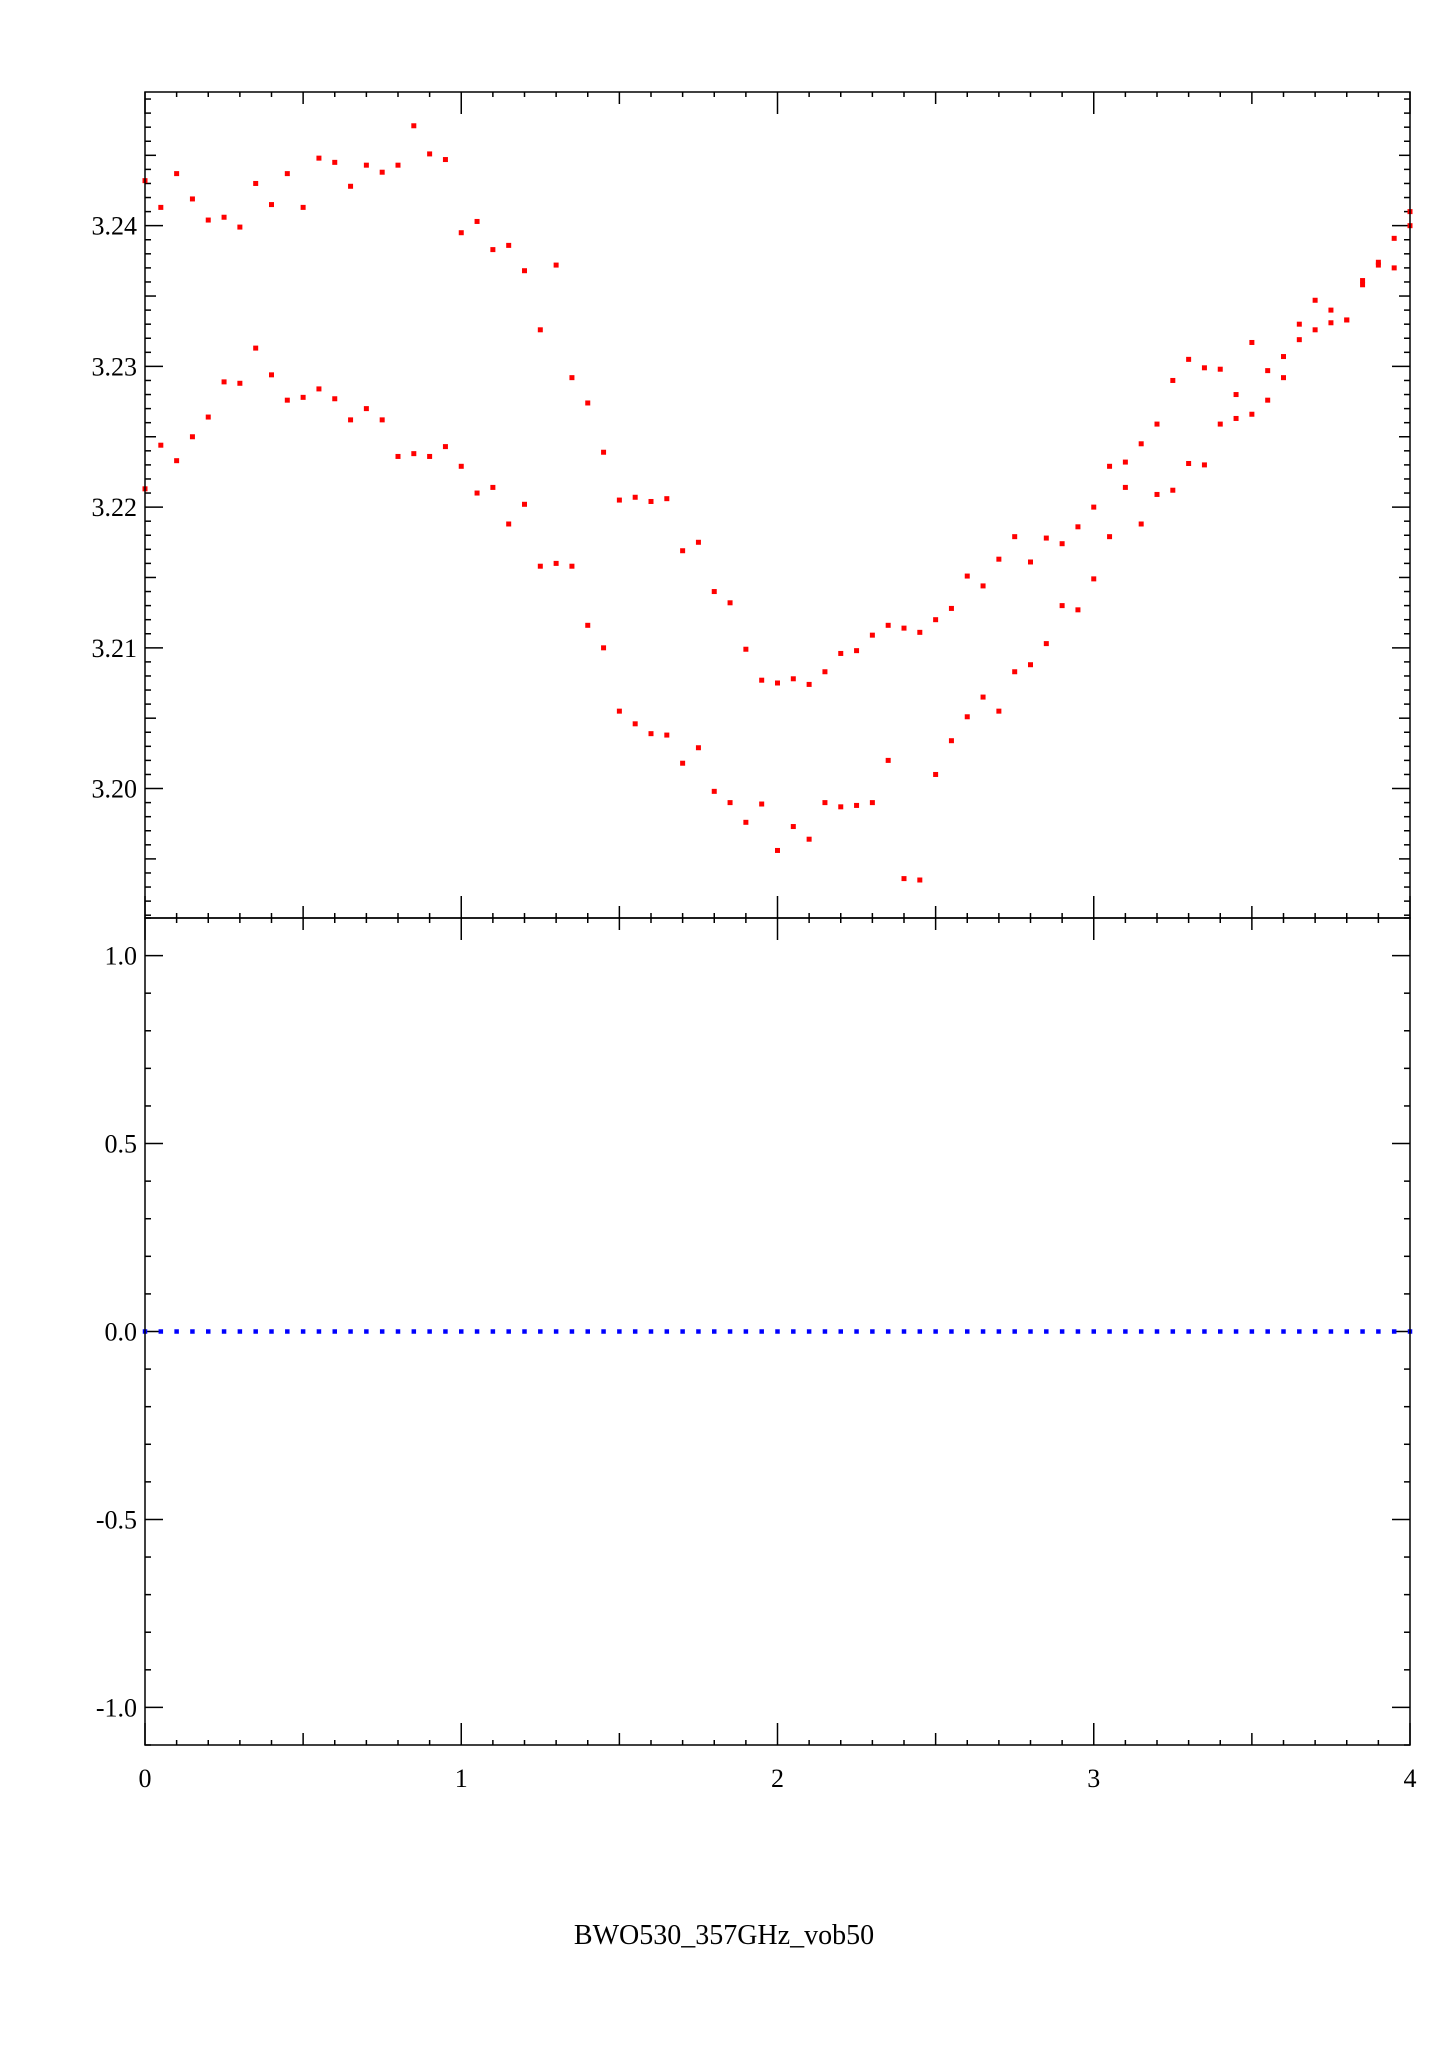 The image size is (1448, 2048). What do you see at coordinates (724, 1935) in the screenshot?
I see `figure-caption: BWO530_357GHz_vob50` at bounding box center [724, 1935].